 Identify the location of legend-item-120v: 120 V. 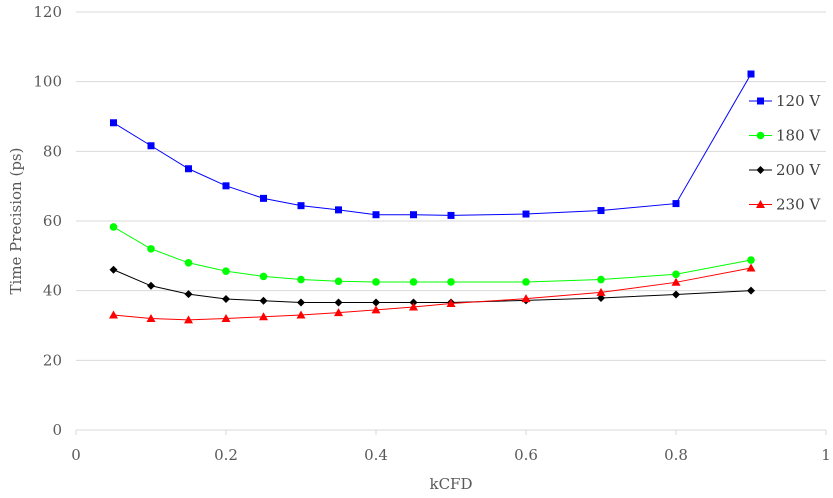
(785, 101).